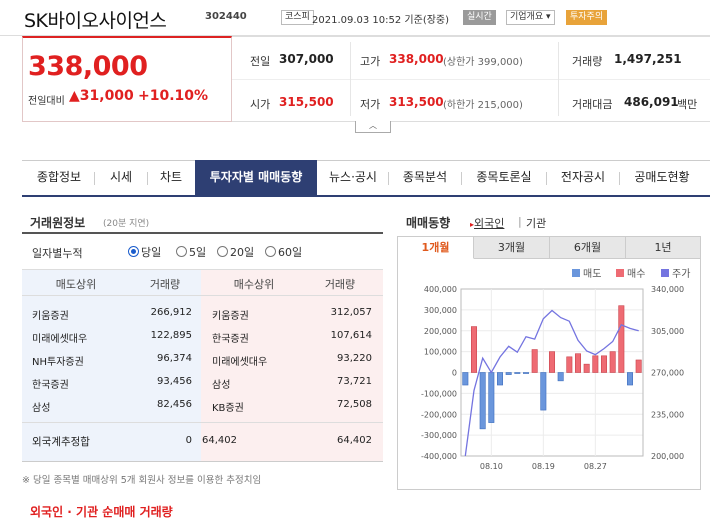 This screenshot has width=710, height=520. What do you see at coordinates (512, 248) in the screenshot?
I see `range-tab-3m: 3개월` at bounding box center [512, 248].